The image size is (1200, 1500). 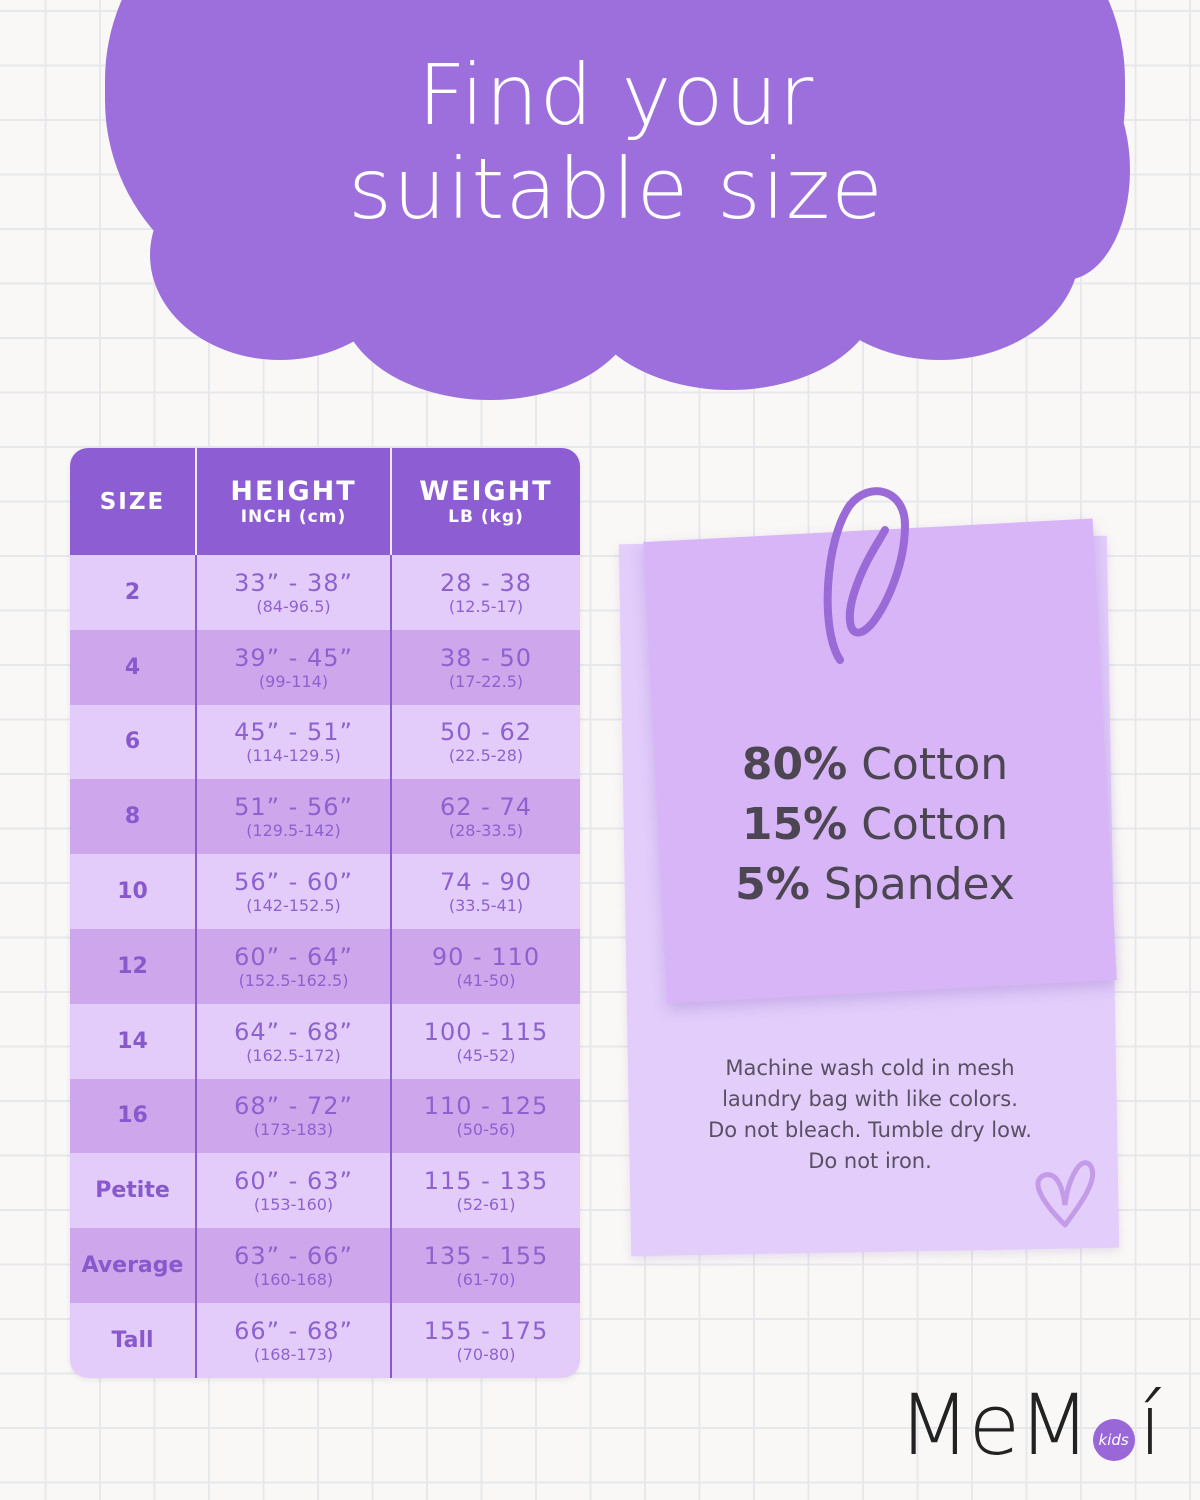 I want to click on weight-cell: 115 - 135 (52-61), so click(x=486, y=1191).